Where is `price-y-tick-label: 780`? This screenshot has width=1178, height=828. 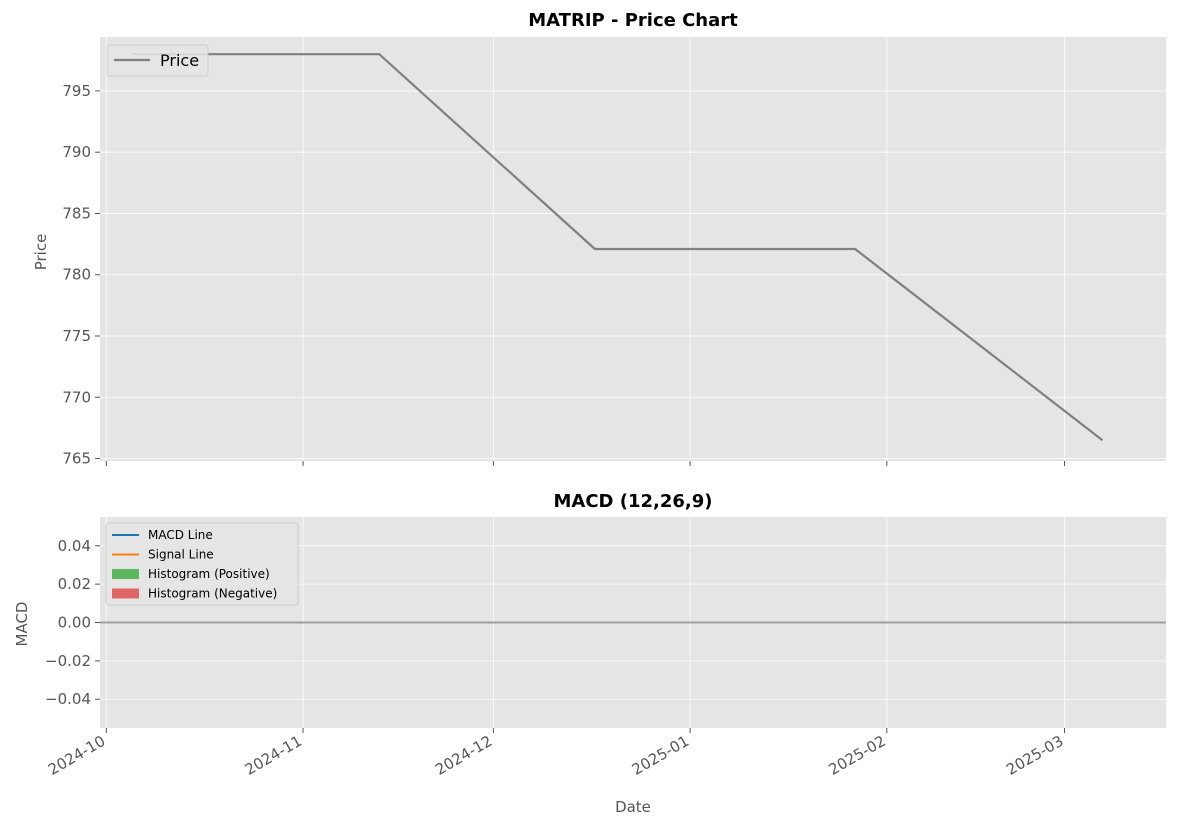
price-y-tick-label: 780 is located at coordinates (76, 275).